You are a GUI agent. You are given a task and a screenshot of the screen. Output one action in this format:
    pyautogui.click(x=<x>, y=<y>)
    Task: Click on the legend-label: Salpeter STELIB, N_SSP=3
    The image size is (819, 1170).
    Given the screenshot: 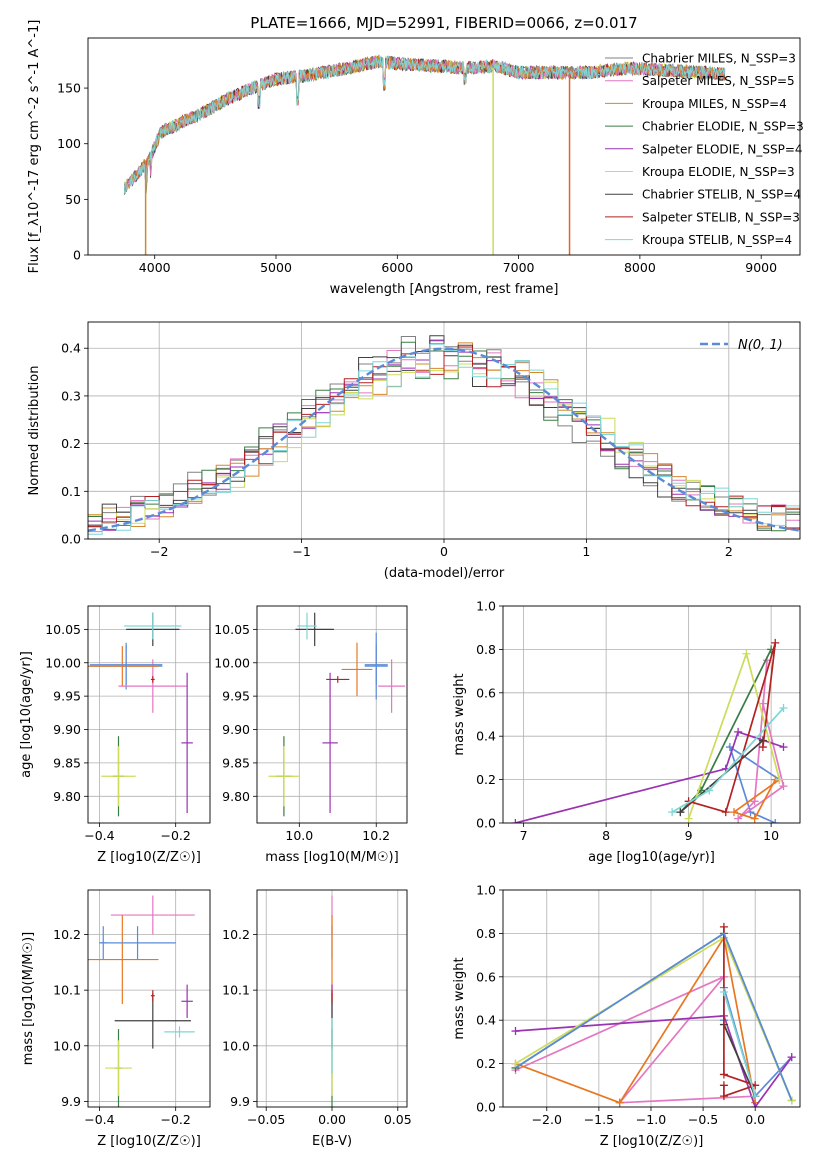 What is the action you would take?
    pyautogui.click(x=721, y=217)
    